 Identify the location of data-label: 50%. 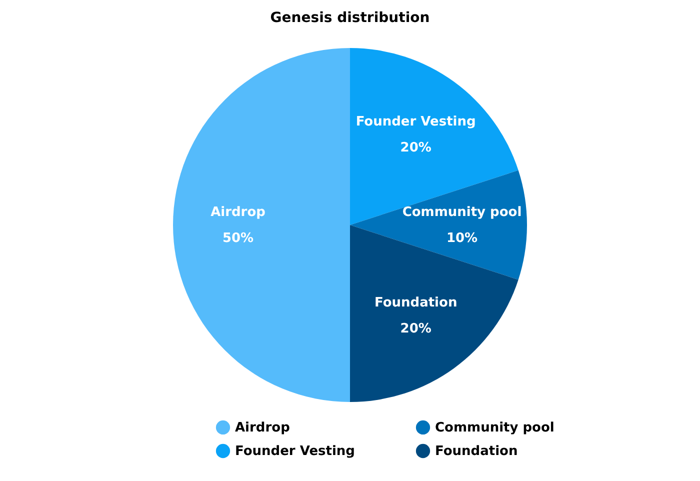
(238, 238).